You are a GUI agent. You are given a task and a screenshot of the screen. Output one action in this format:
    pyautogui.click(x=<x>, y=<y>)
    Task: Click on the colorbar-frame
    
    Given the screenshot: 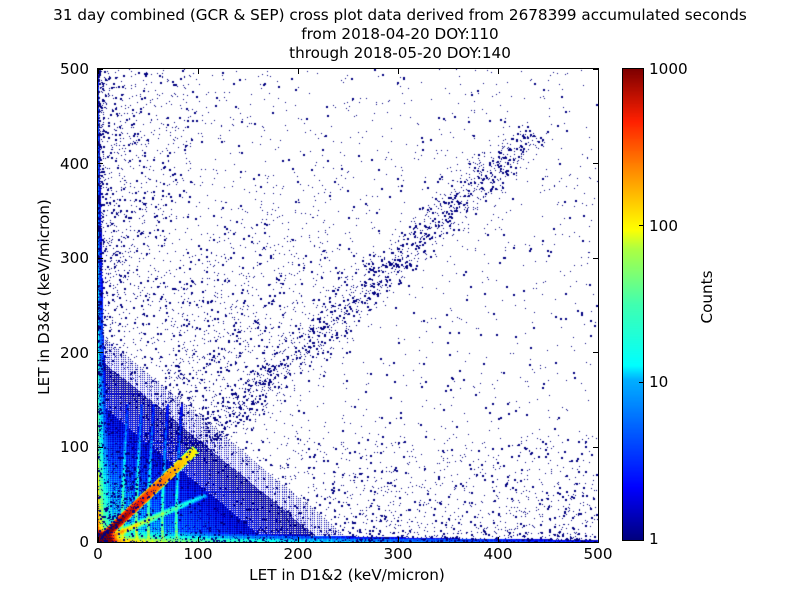 What is the action you would take?
    pyautogui.click(x=633, y=304)
    